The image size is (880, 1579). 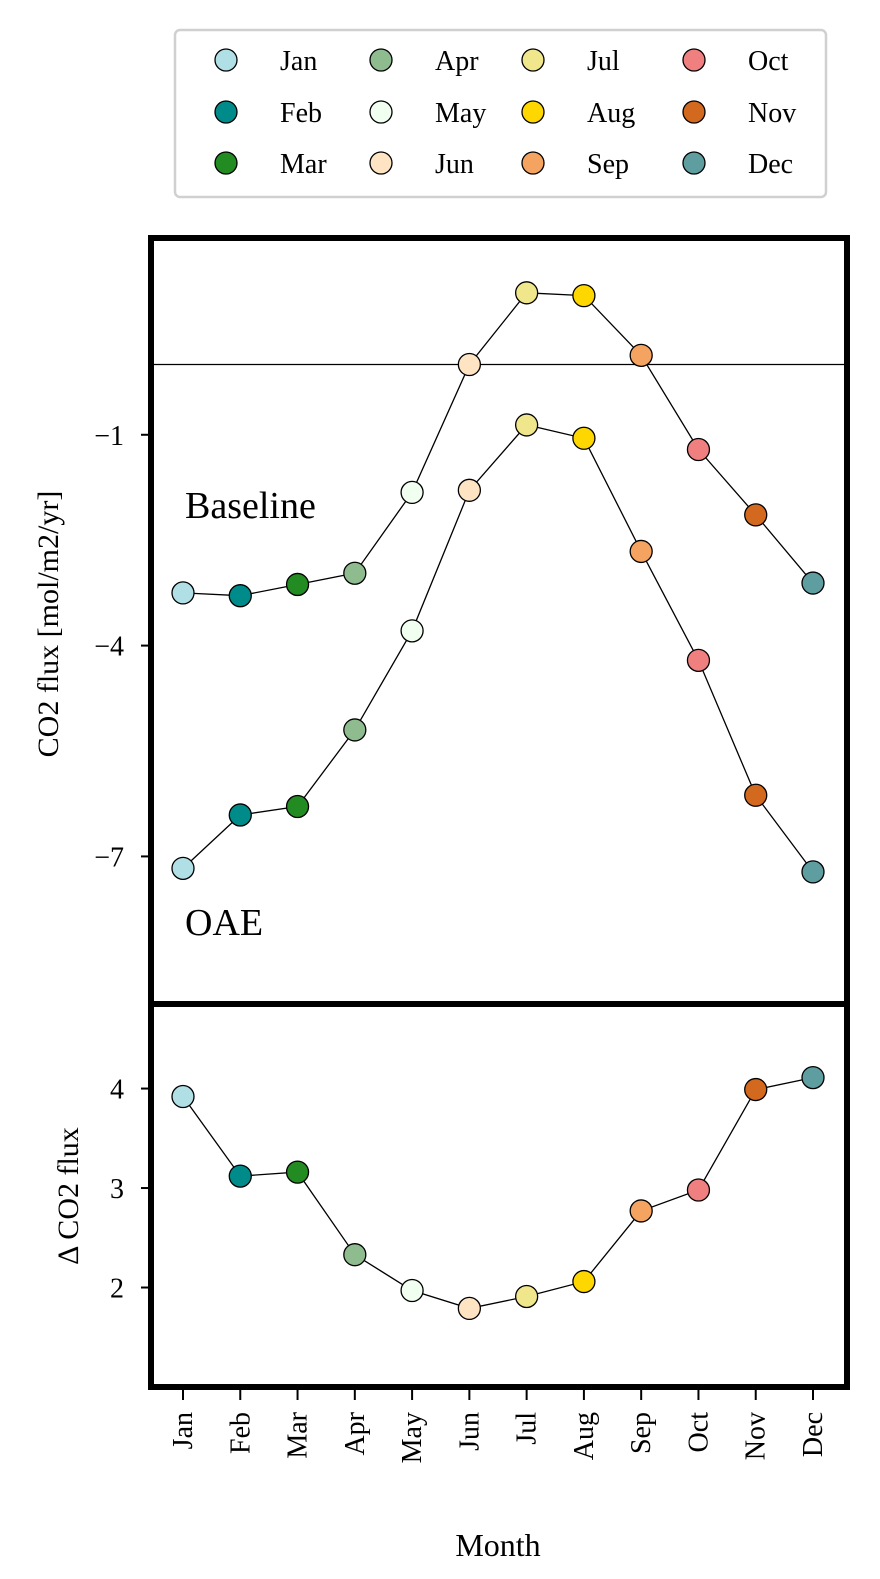 I want to click on delta-point-aug, so click(x=584, y=1281).